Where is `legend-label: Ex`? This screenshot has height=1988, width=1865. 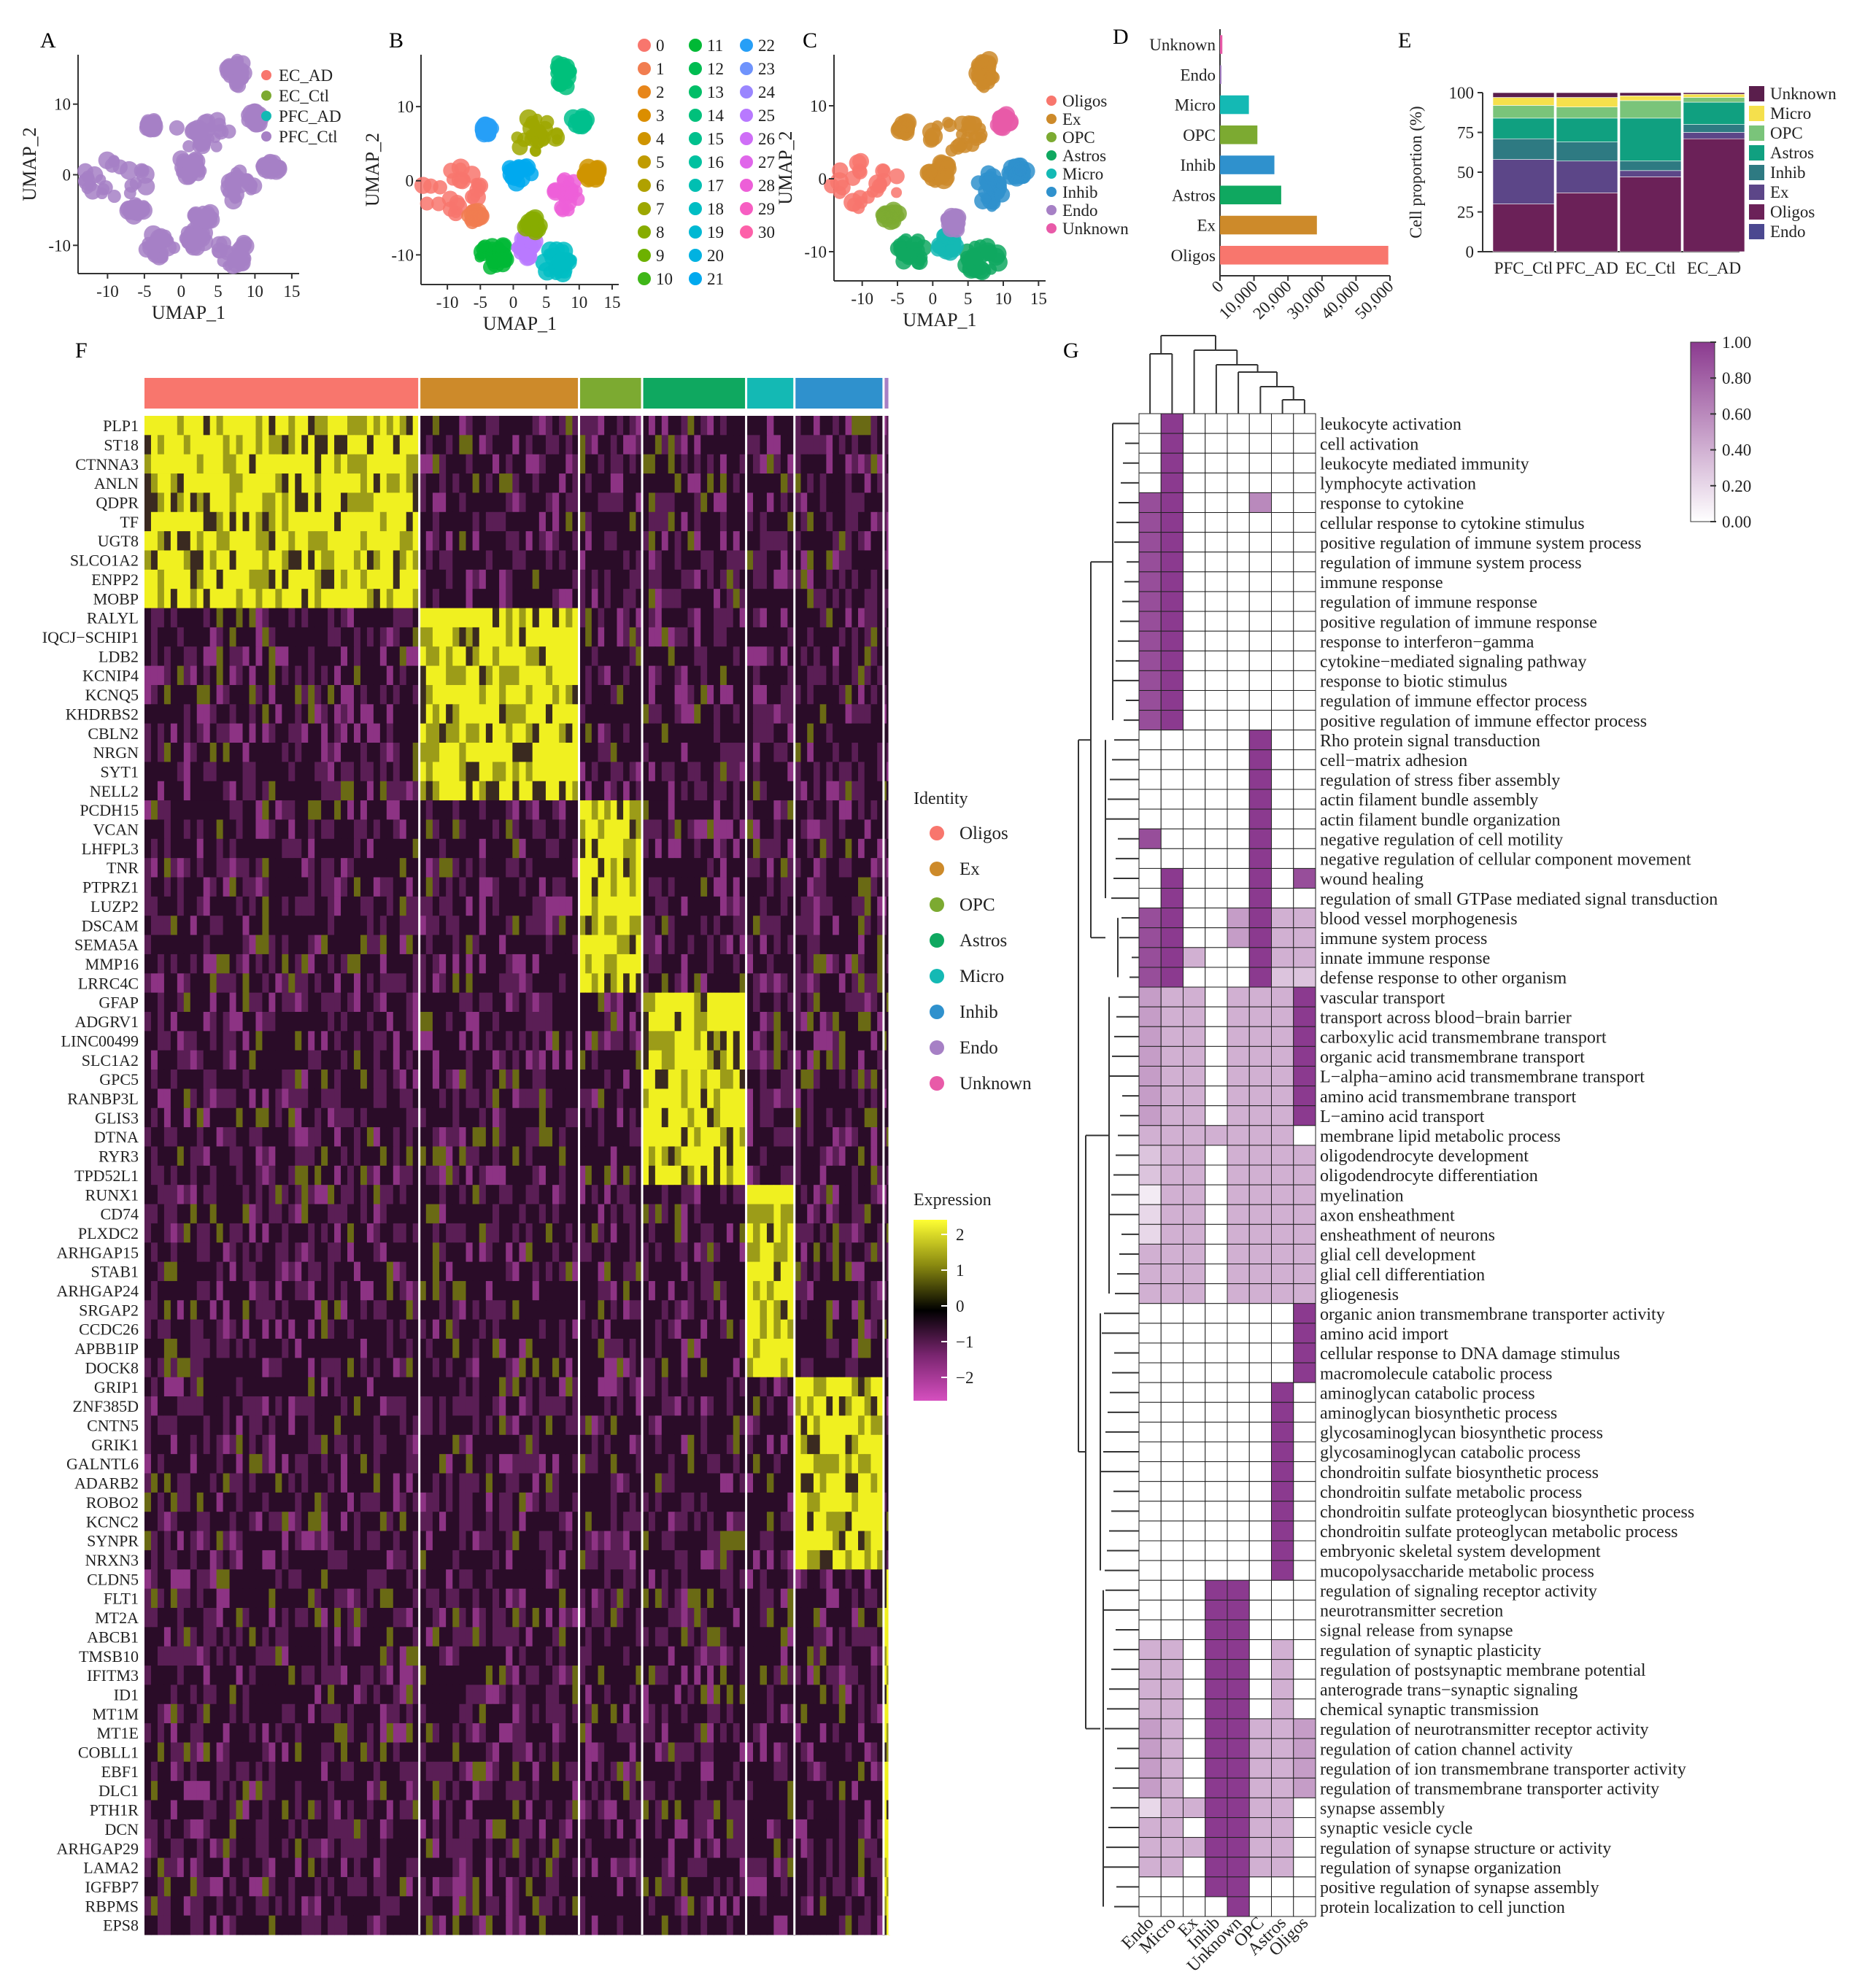
legend-label: Ex is located at coordinates (1071, 119).